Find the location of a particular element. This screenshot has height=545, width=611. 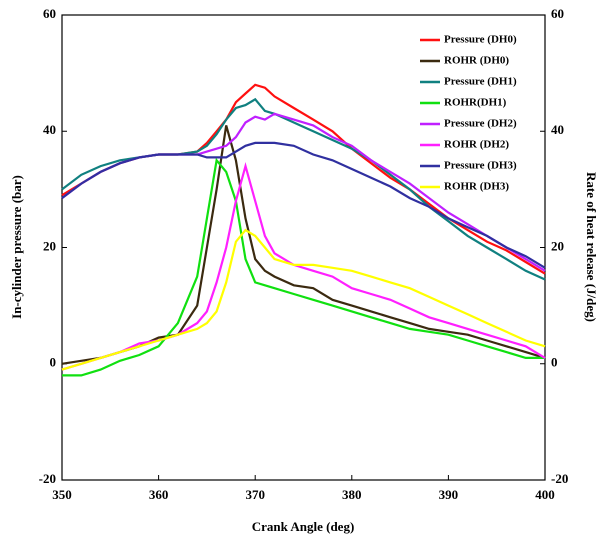

x-tick-label: 380 is located at coordinates (352, 494).